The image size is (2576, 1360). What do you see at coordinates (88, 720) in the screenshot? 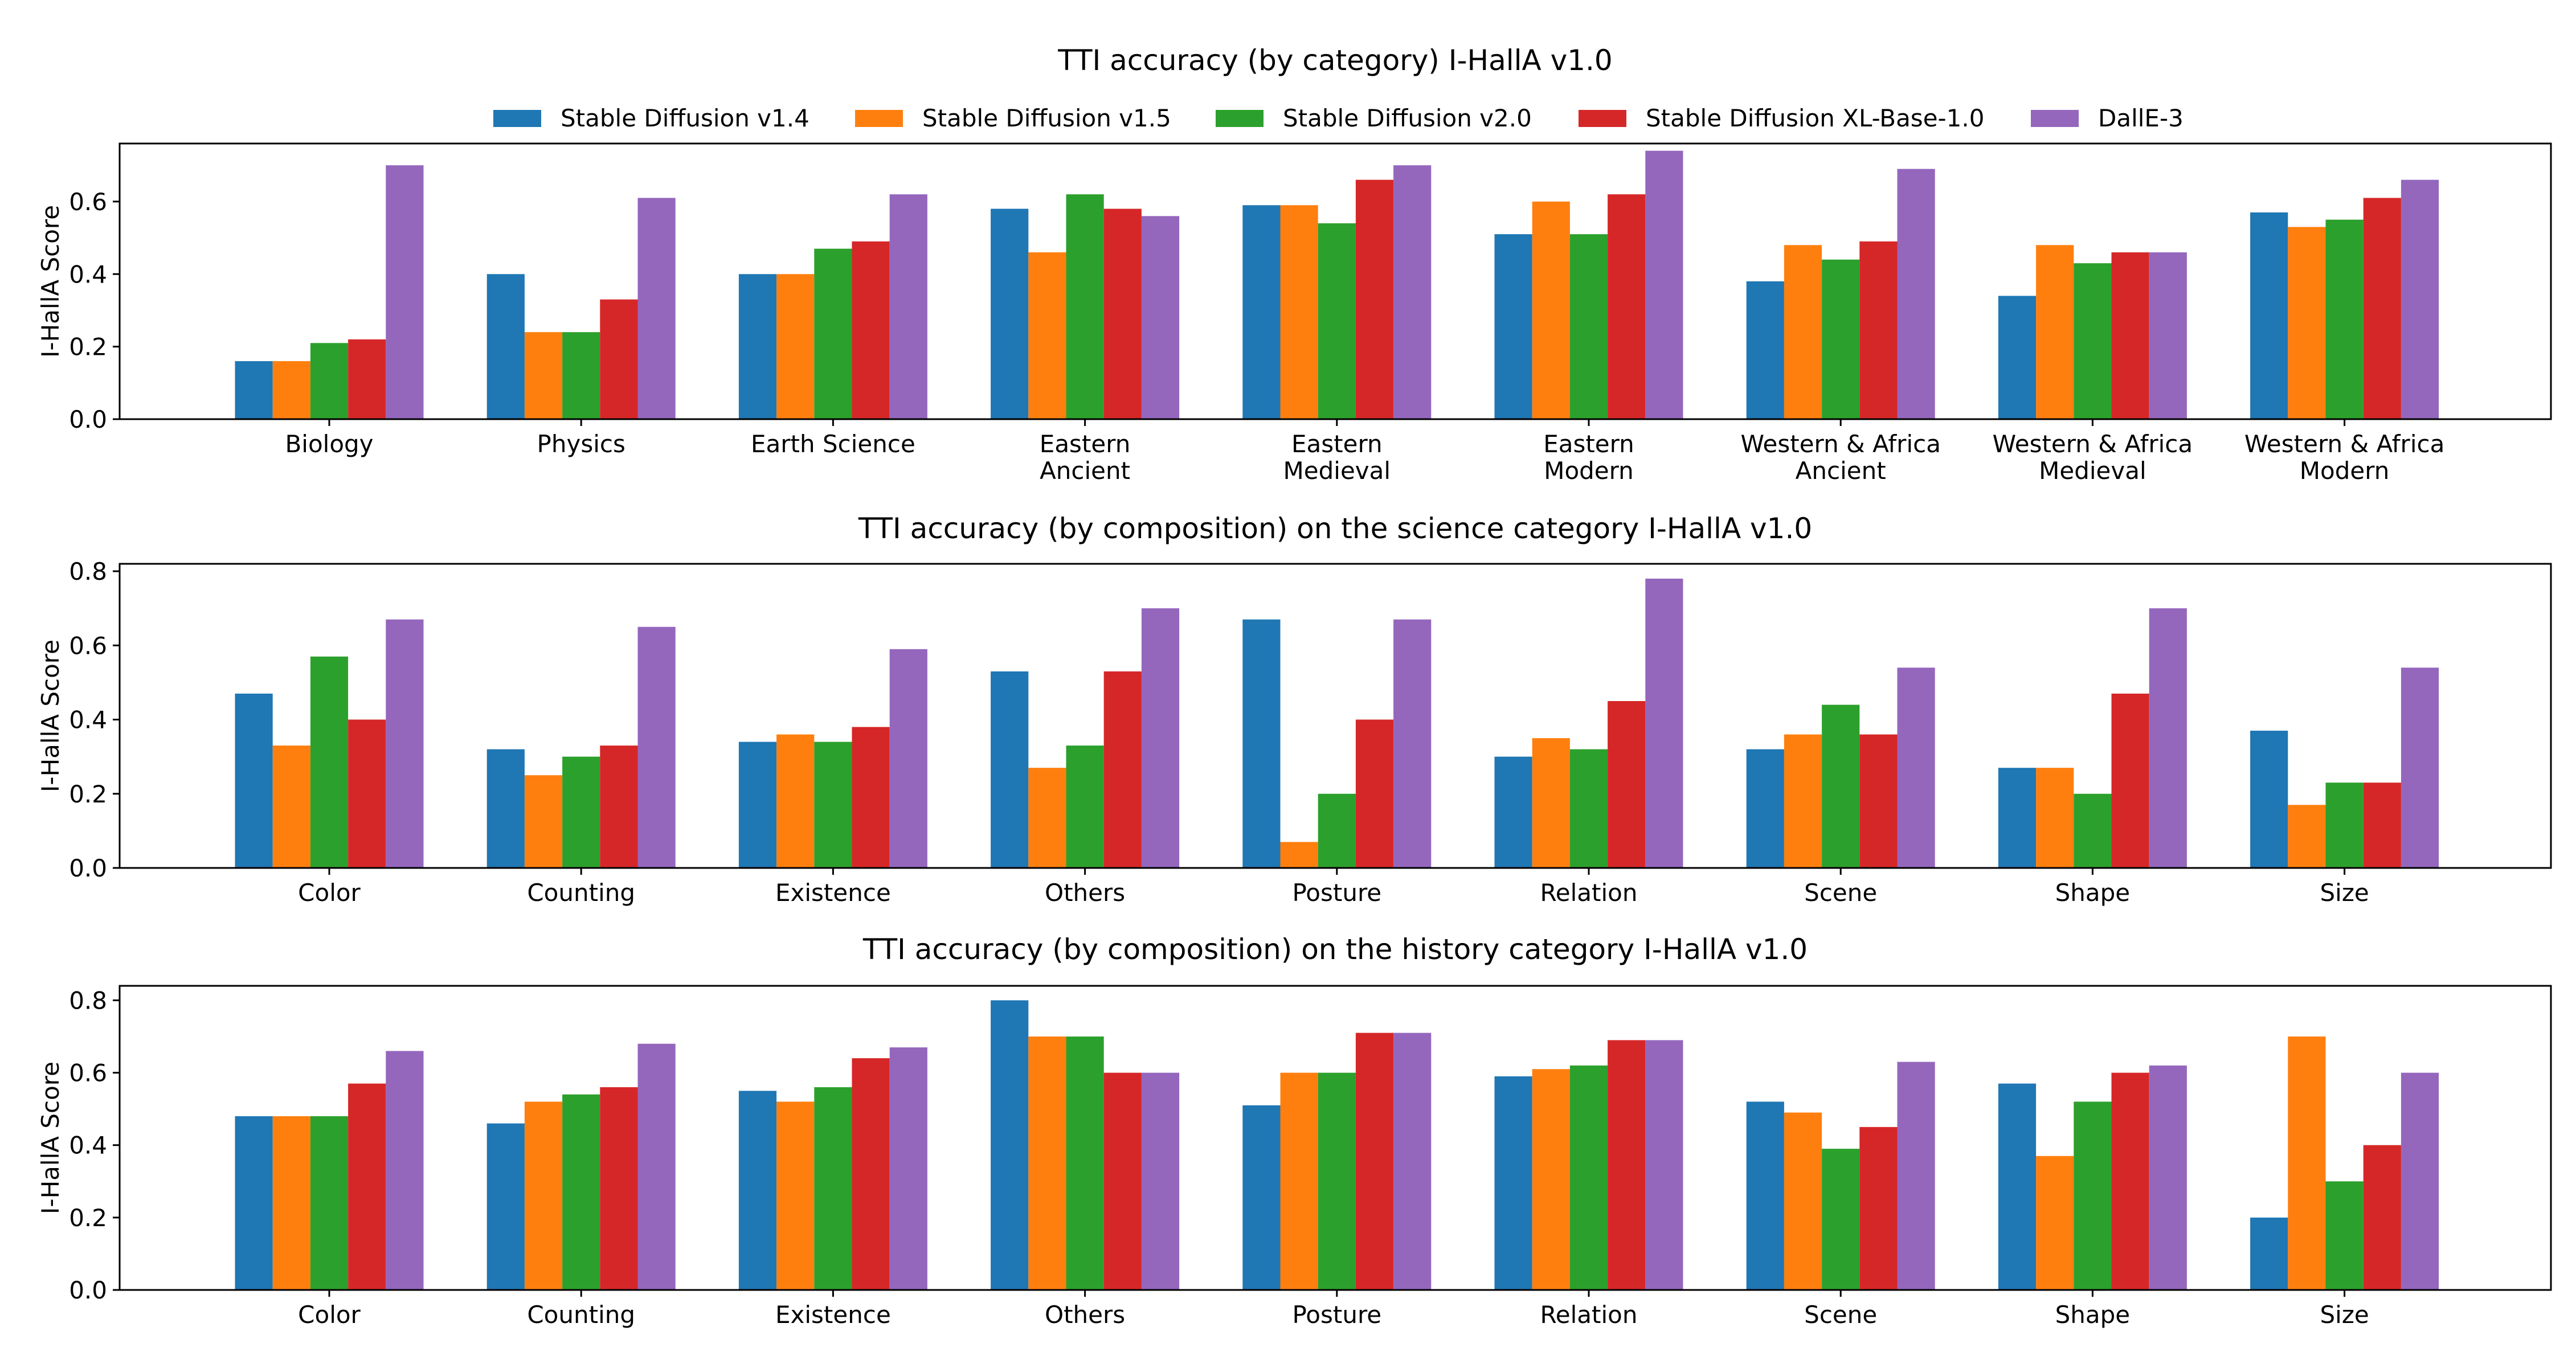
I see `y-tick-label: 0.4` at bounding box center [88, 720].